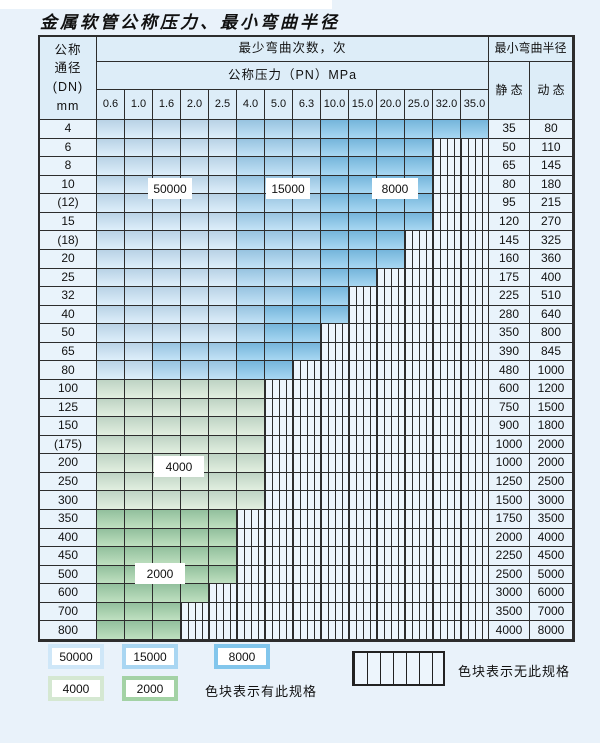  Describe the element at coordinates (509, 296) in the screenshot. I see `static-radius-cell: 225` at that location.